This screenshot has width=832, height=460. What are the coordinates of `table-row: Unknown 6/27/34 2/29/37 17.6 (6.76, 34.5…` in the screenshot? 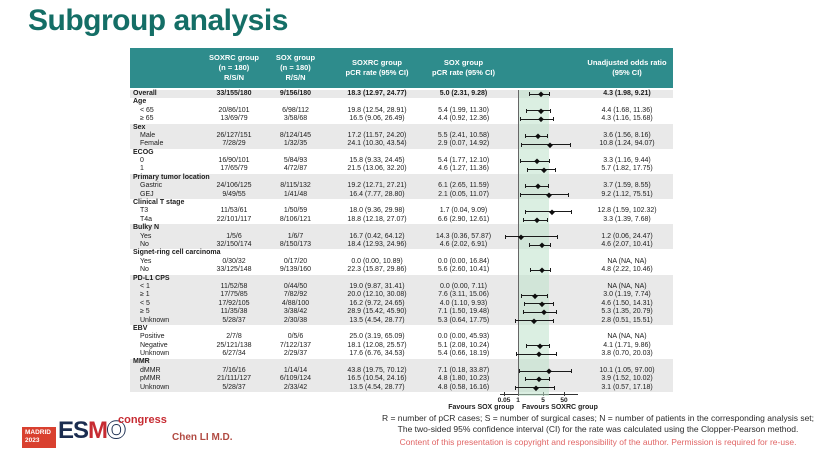 It's located at (401, 354).